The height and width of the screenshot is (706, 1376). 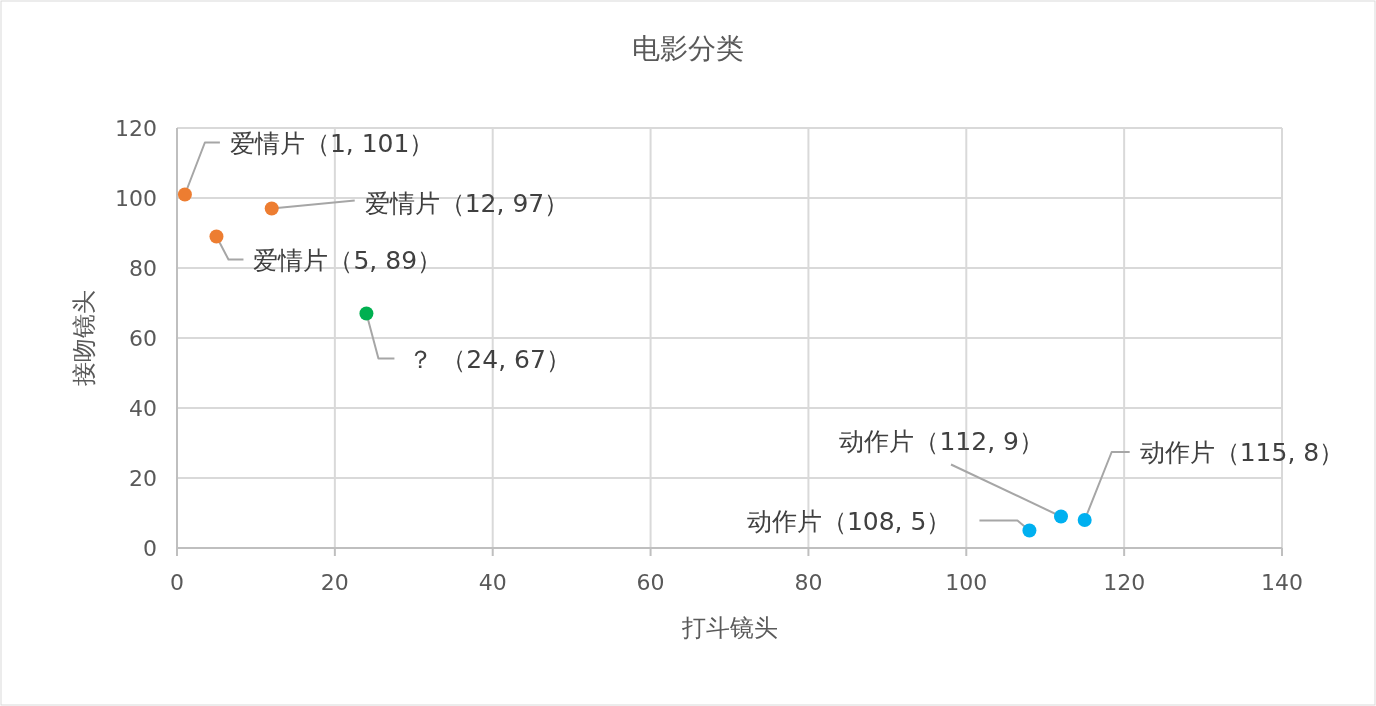 I want to click on annotation: 动作片（108, 5）, so click(x=849, y=521).